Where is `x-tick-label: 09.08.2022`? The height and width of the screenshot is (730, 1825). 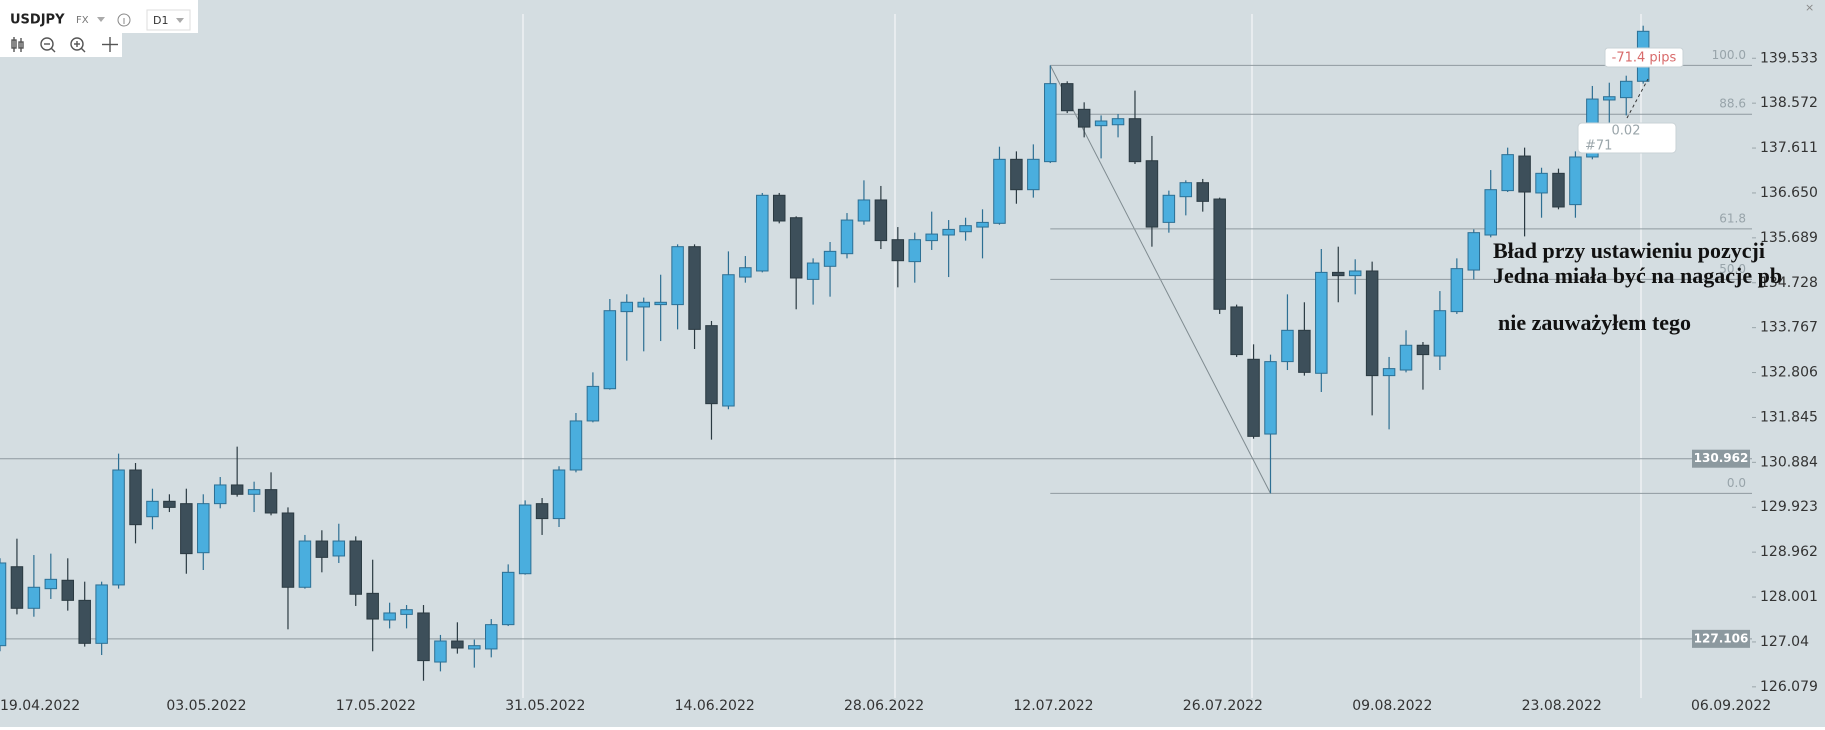
x-tick-label: 09.08.2022 is located at coordinates (1392, 706).